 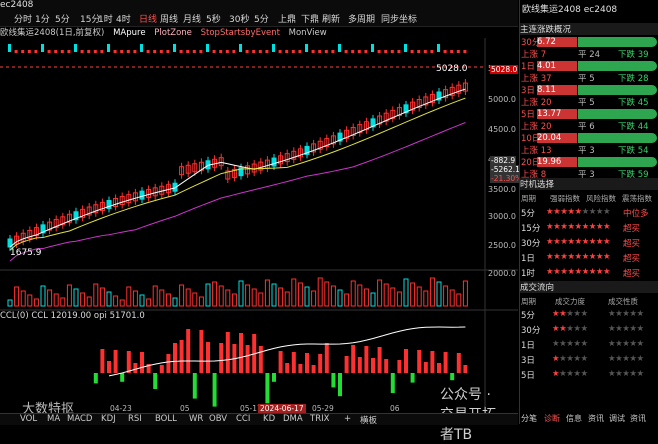 I want to click on toolbar-item-15: 多周期, so click(x=362, y=20).